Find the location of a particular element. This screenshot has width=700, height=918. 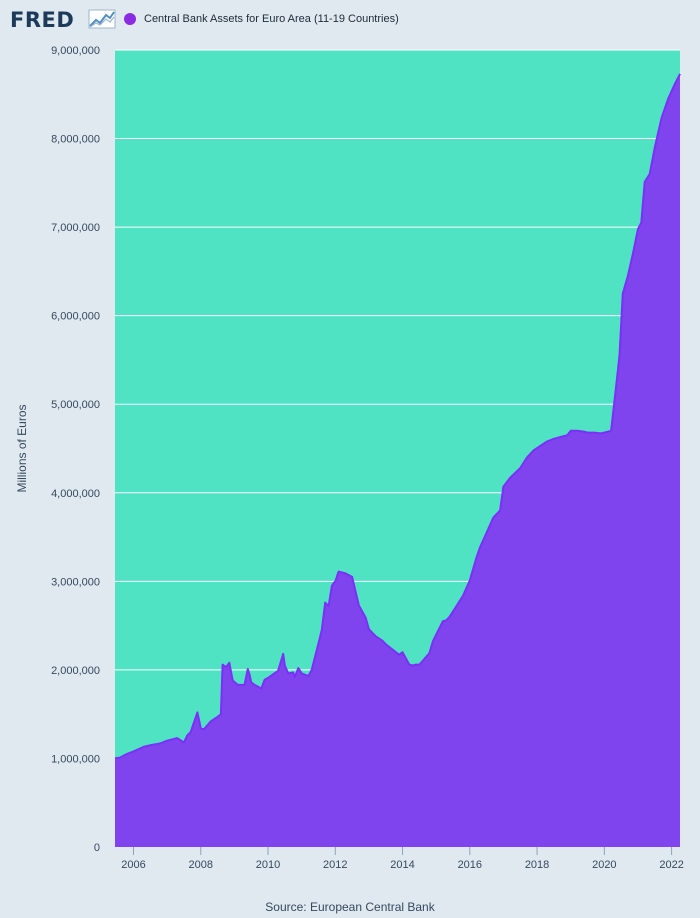

y-tick-label: 6,000,000 is located at coordinates (75, 317).